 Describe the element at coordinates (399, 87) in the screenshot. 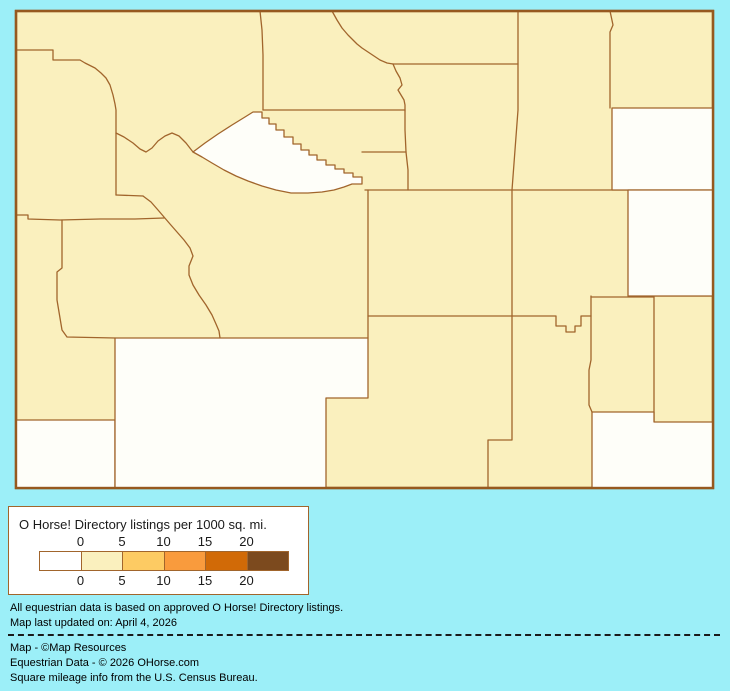

I see `bighorn-johnson-line` at that location.